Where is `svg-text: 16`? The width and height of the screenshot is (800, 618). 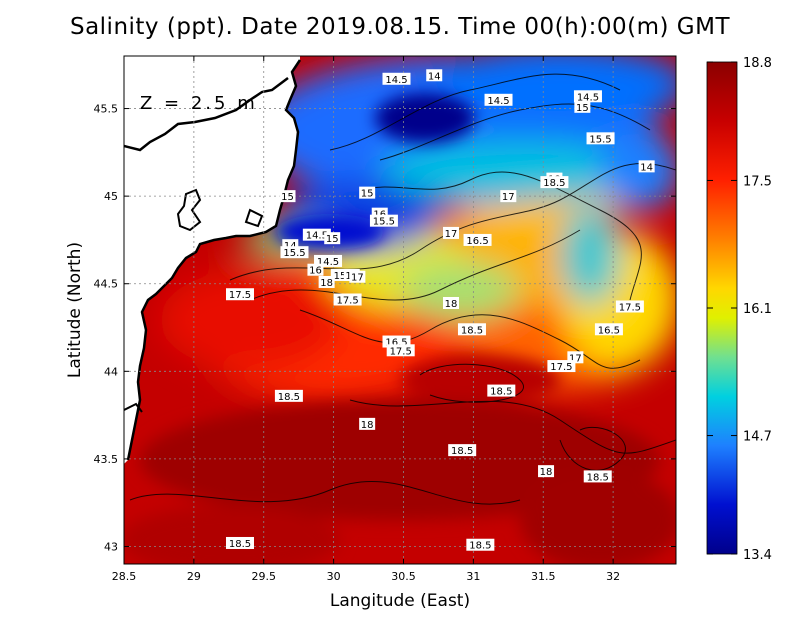 svg-text: 16 is located at coordinates (315, 271).